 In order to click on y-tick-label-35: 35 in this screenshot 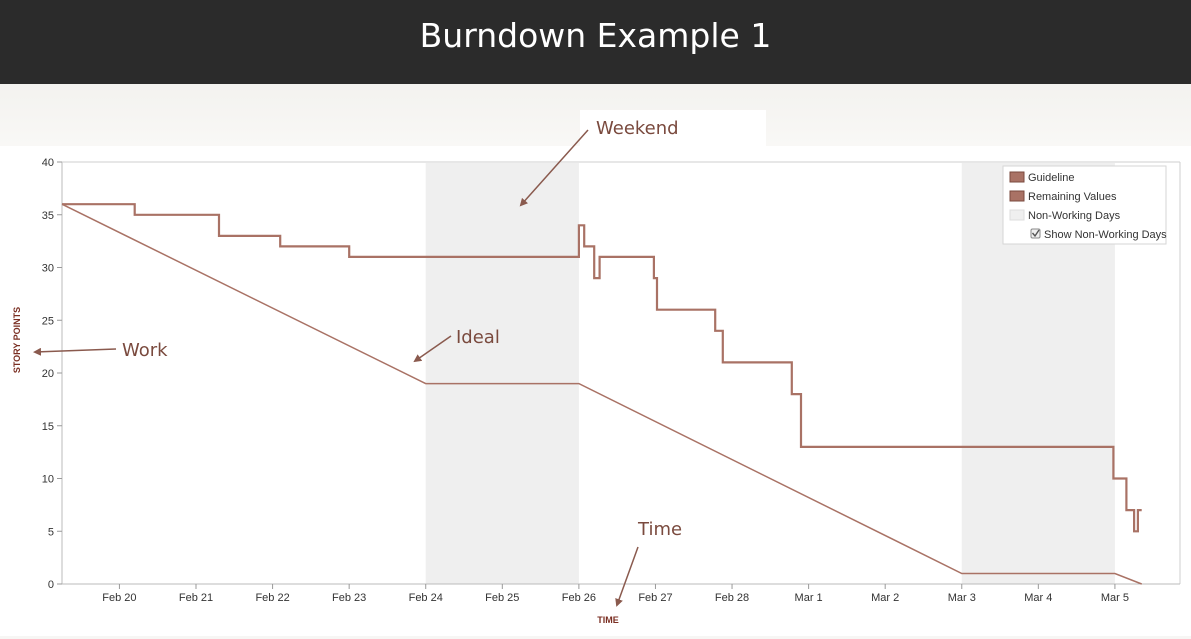, I will do `click(48, 216)`.